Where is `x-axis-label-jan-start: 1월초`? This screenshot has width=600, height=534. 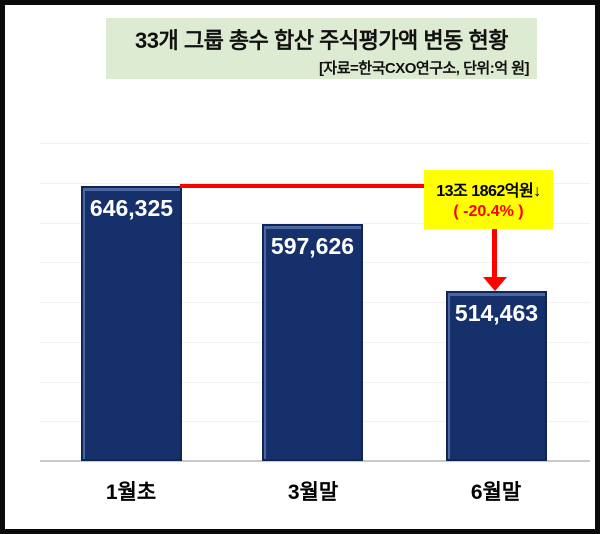 x-axis-label-jan-start: 1월초 is located at coordinates (131, 492).